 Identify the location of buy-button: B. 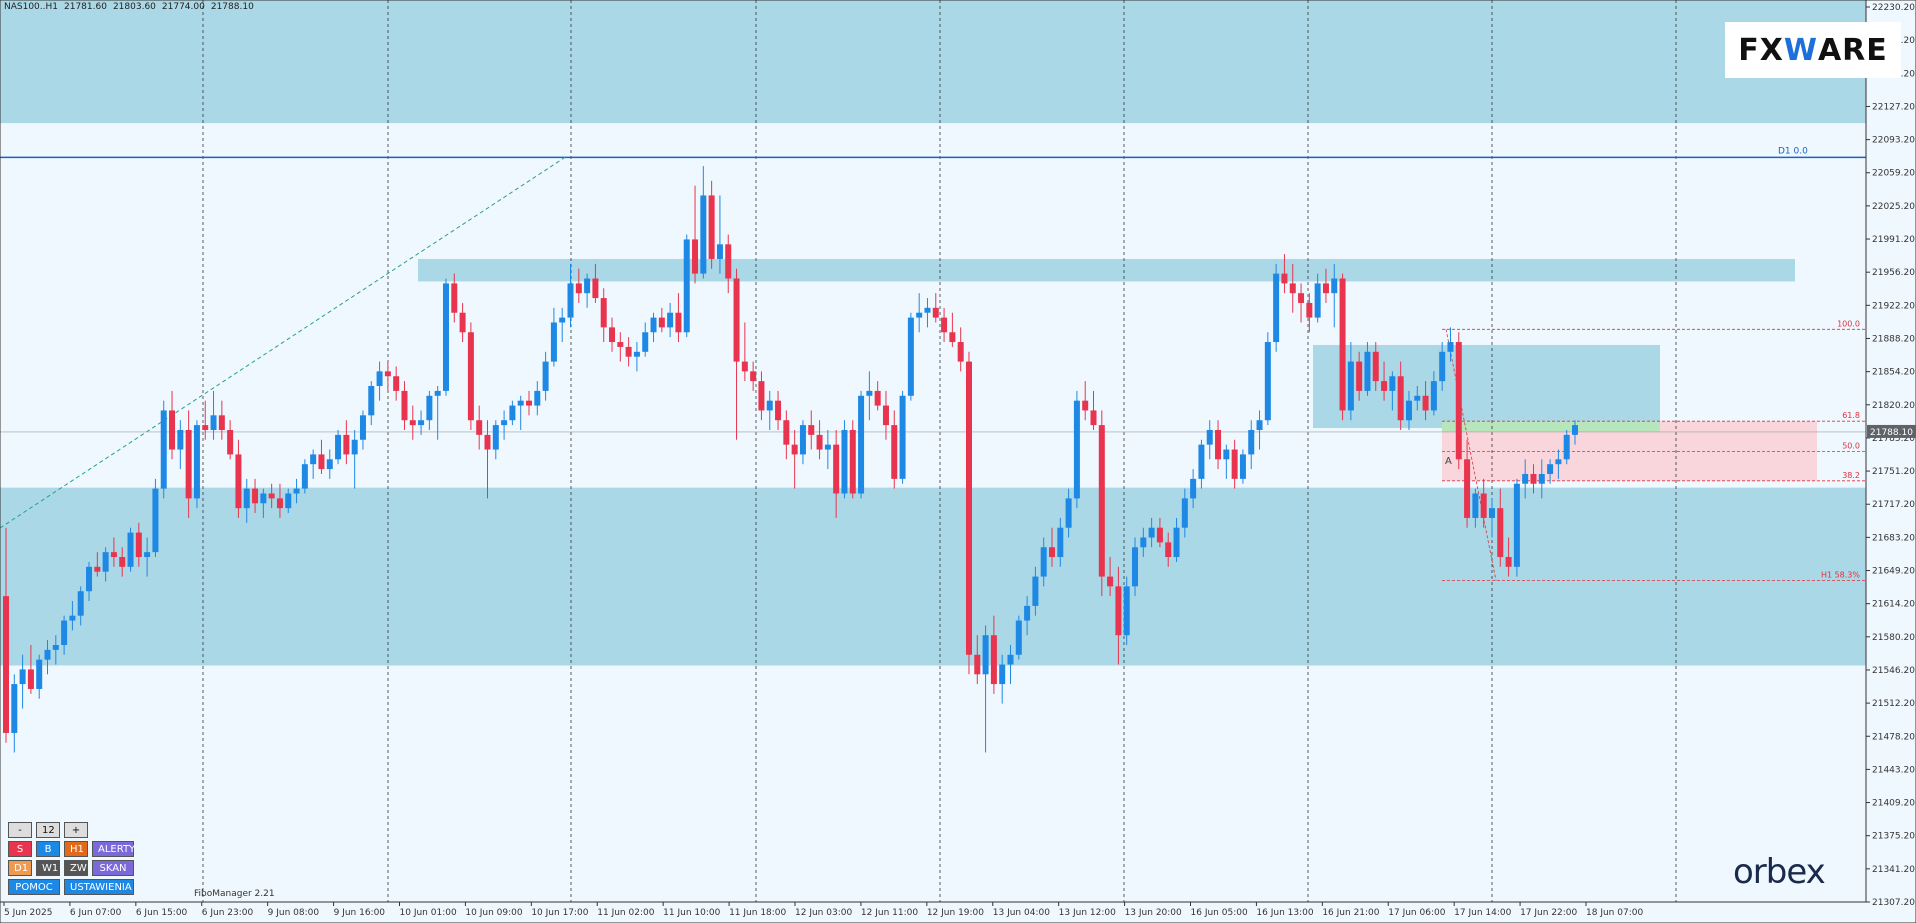
(48, 849).